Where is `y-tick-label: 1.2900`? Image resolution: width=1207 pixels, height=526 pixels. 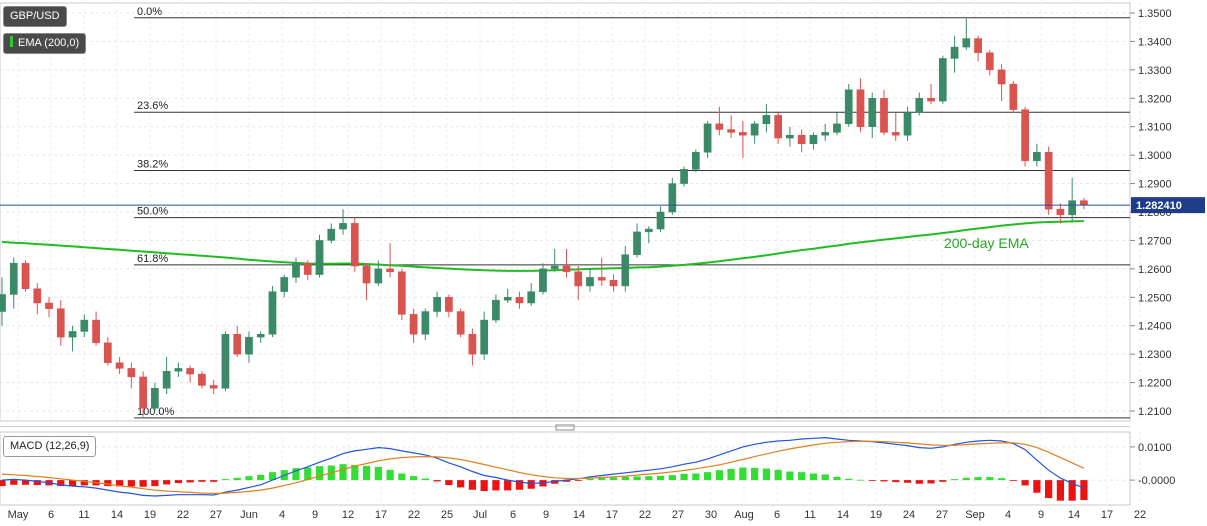 y-tick-label: 1.2900 is located at coordinates (1155, 185).